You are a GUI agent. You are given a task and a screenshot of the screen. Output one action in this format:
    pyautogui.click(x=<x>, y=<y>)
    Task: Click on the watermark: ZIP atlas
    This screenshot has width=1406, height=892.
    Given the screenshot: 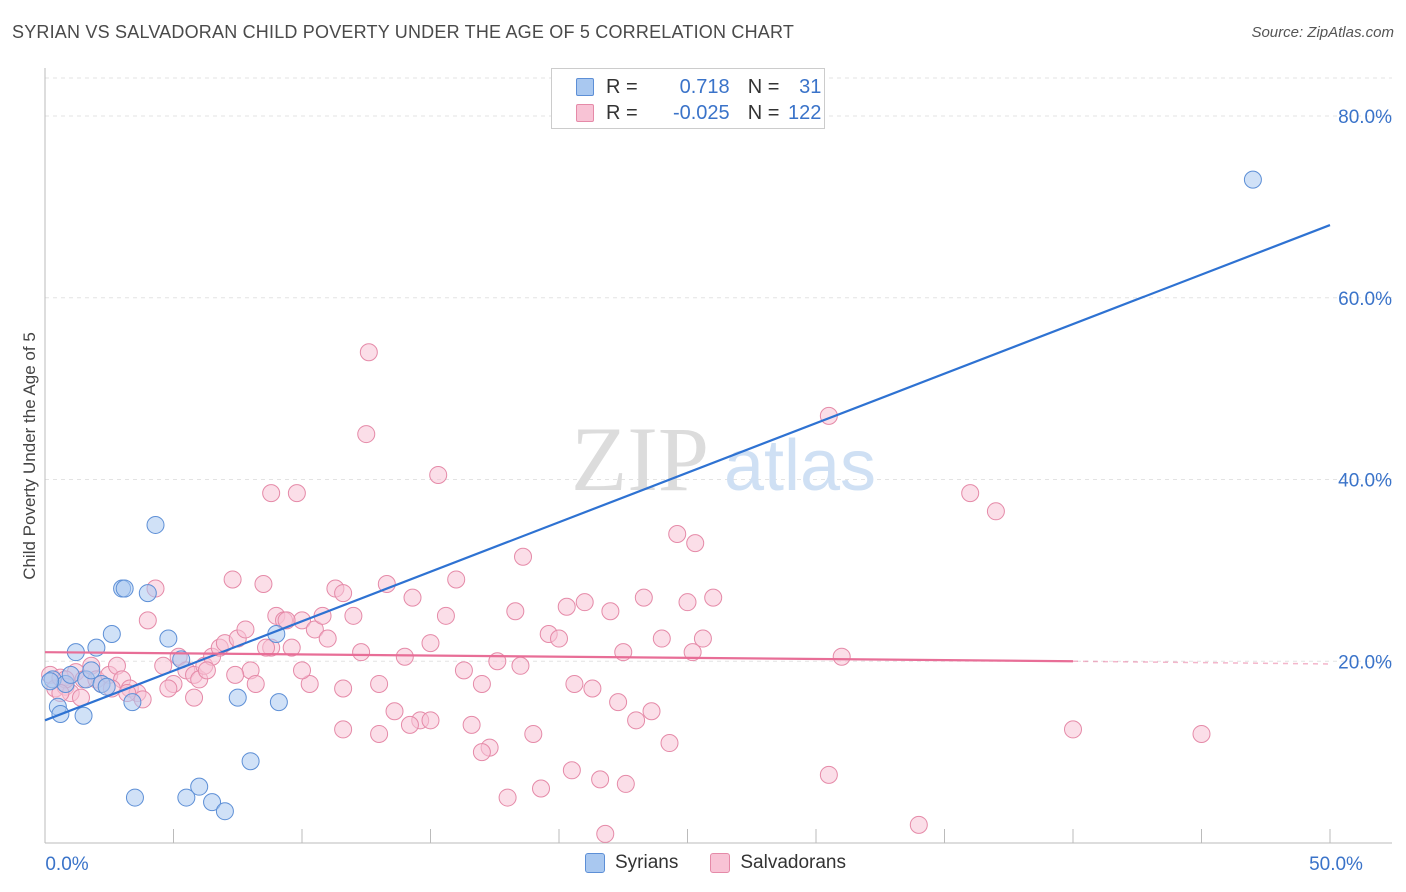 What is the action you would take?
    pyautogui.click(x=723, y=459)
    